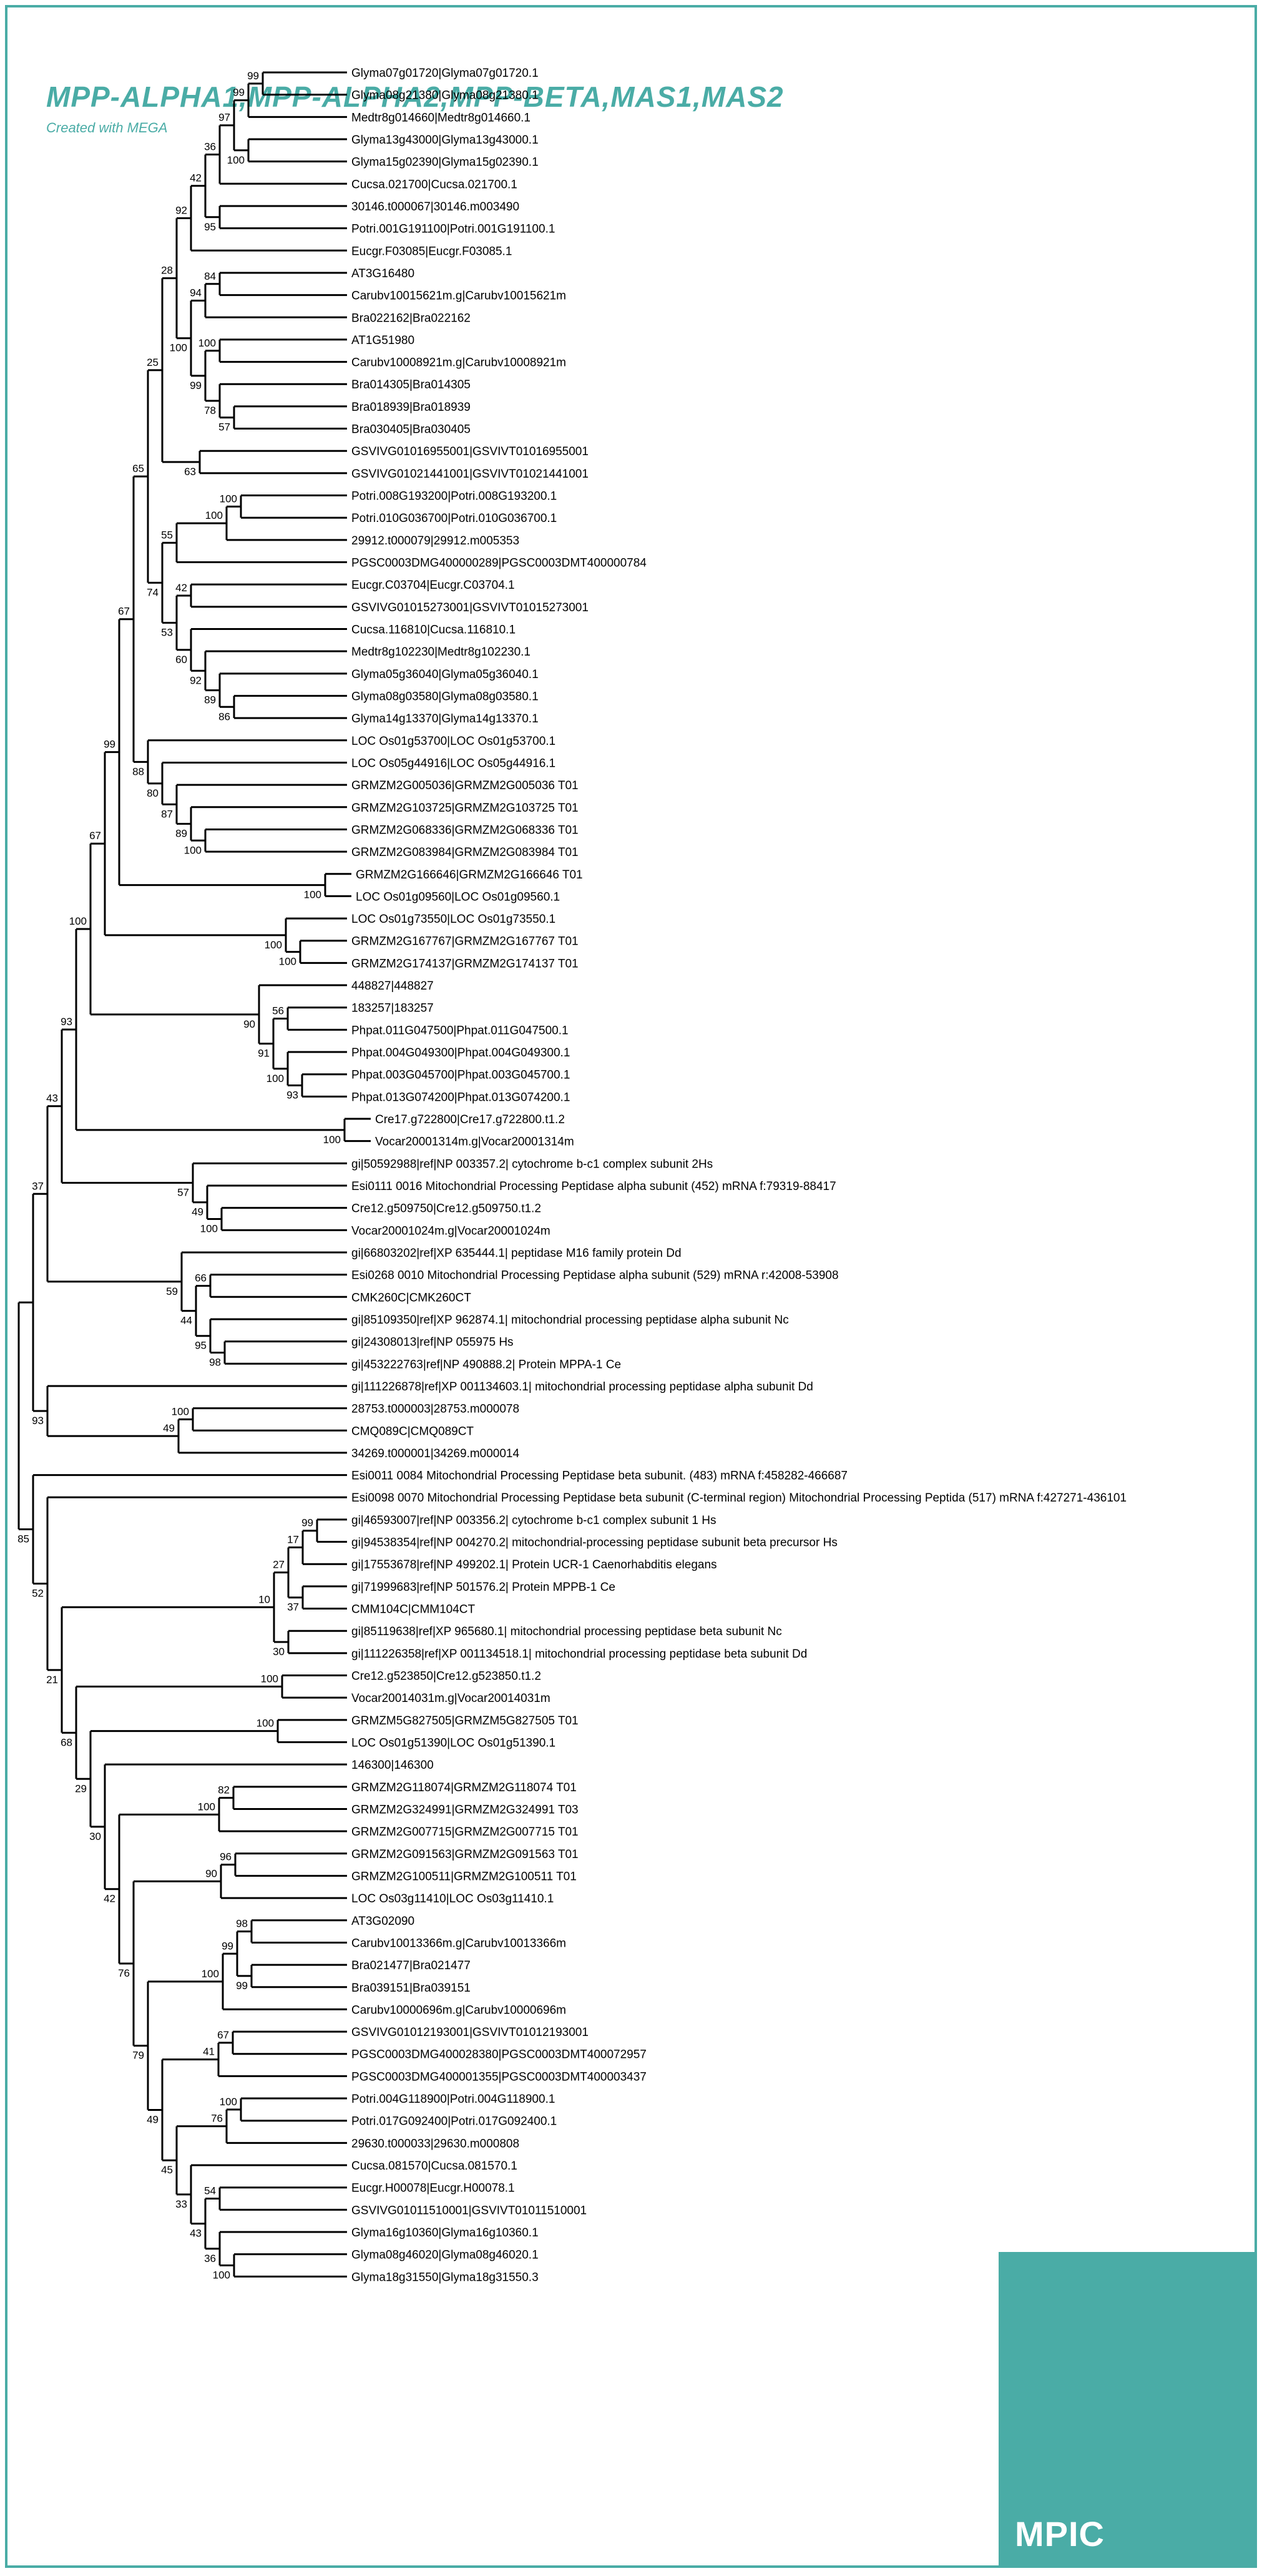 Image resolution: width=1262 pixels, height=2576 pixels. I want to click on taxon-label: GRMZM2G100511|GRMZM2G100511 T01, so click(464, 1876).